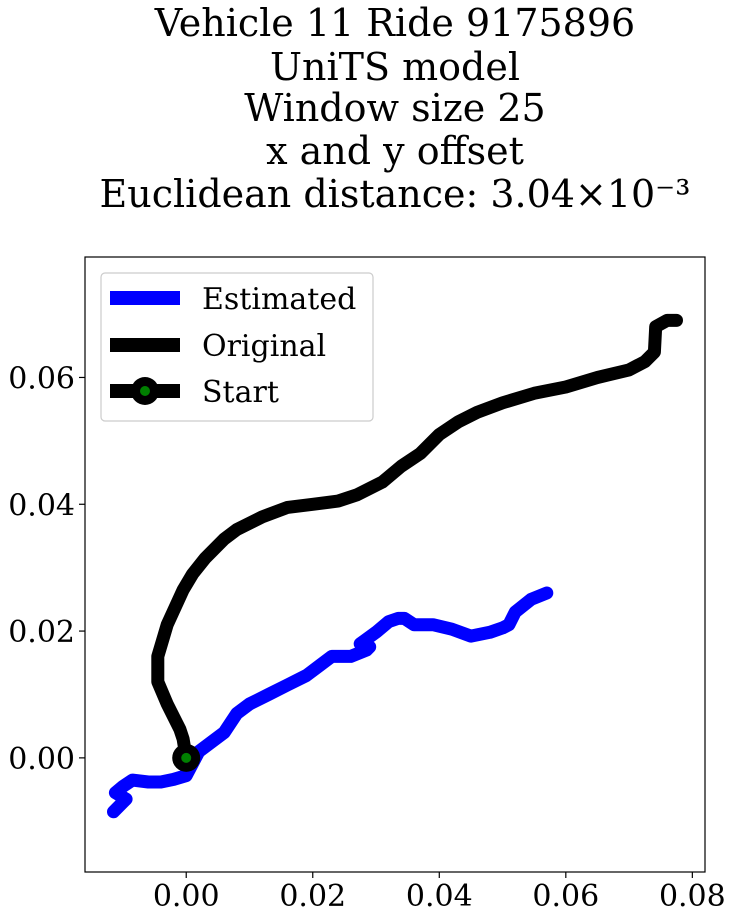  I want to click on title-line-1: Vehicle 11 Ride 9175896, so click(394, 23).